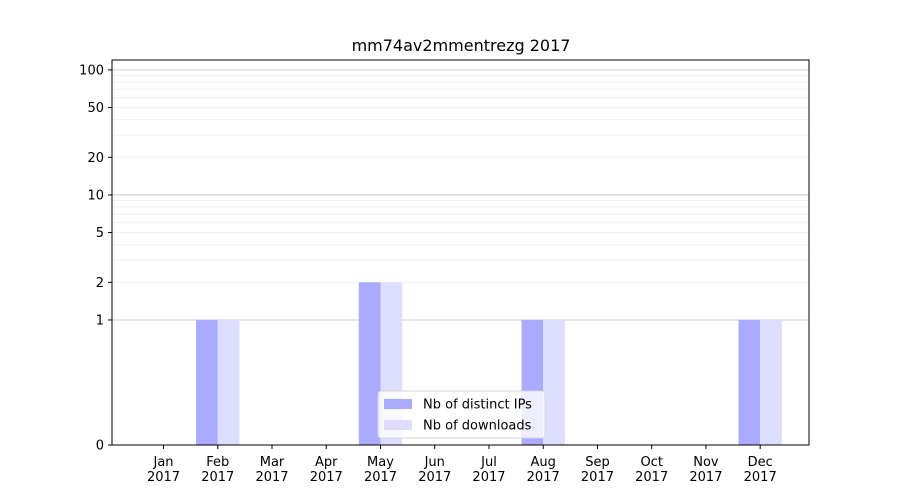 The height and width of the screenshot is (500, 900). What do you see at coordinates (163, 470) in the screenshot?
I see `x-tick-label: Jan 2017` at bounding box center [163, 470].